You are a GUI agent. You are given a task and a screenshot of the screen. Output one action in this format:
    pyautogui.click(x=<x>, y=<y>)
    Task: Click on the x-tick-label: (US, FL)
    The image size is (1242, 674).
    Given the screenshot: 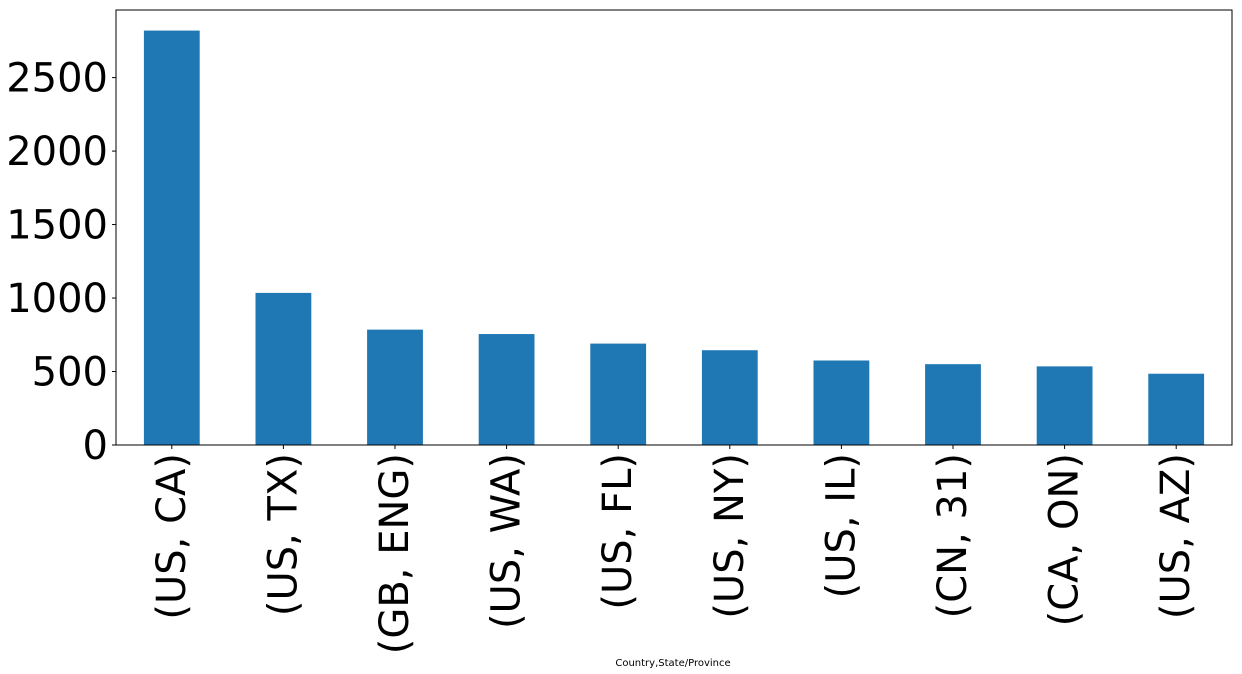 What is the action you would take?
    pyautogui.click(x=618, y=531)
    